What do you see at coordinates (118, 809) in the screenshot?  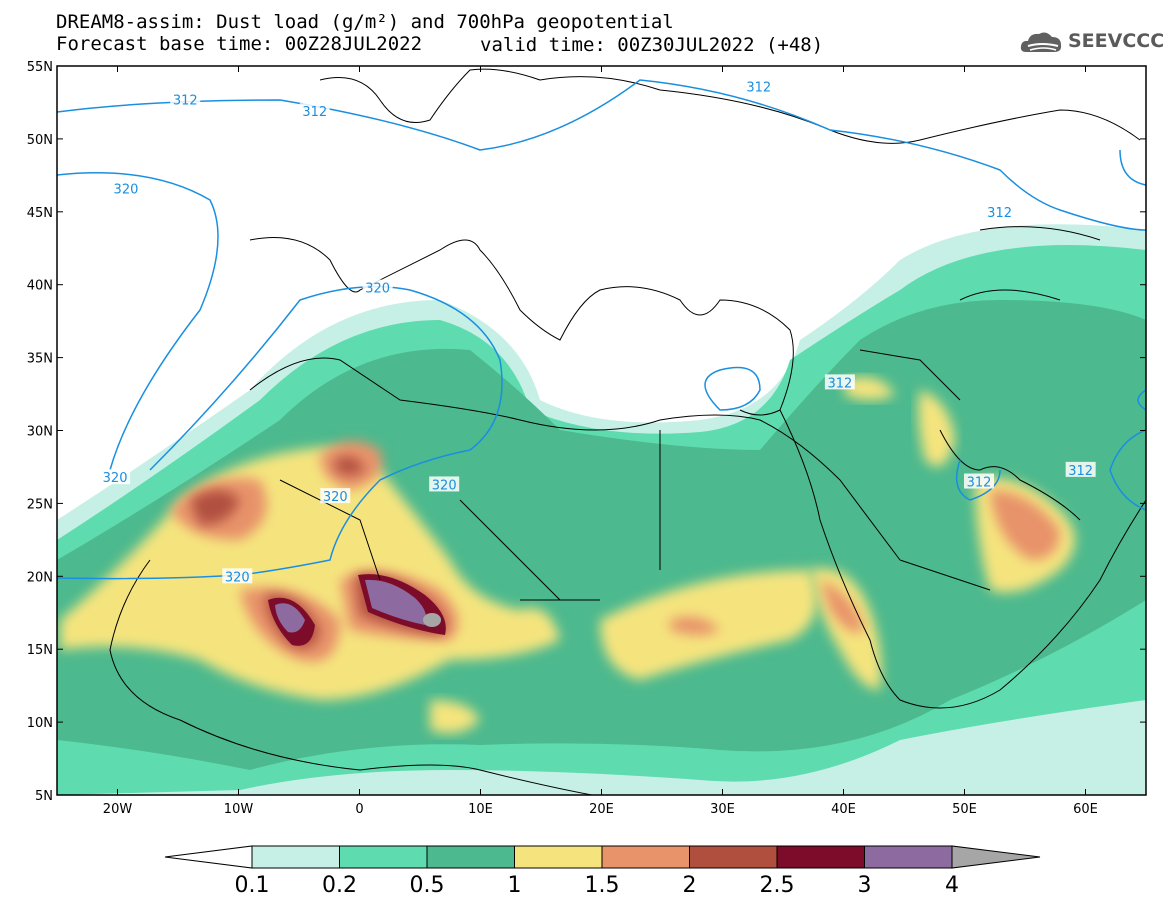 I see `lon-tick-label: 20W` at bounding box center [118, 809].